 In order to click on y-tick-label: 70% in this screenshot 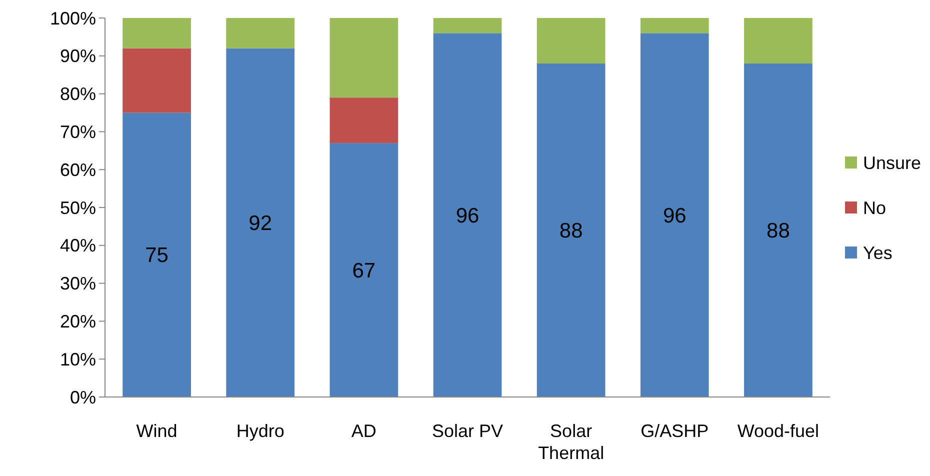, I will do `click(78, 132)`.